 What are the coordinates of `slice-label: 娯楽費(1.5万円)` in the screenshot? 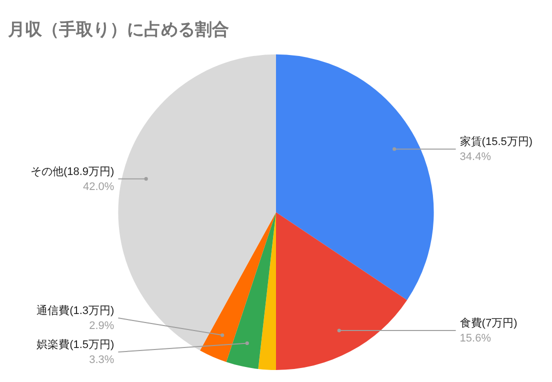 It's located at (75, 345).